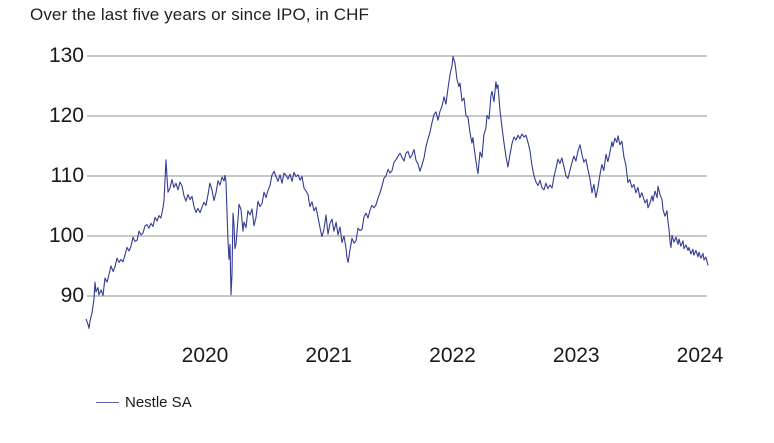 The width and height of the screenshot is (774, 443). Describe the element at coordinates (72, 295) in the screenshot. I see `y-tick-label: 90` at that location.